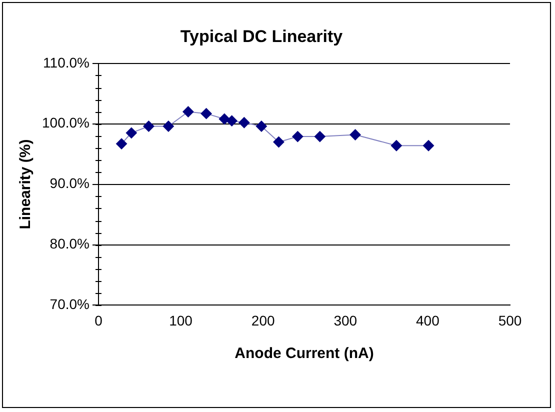 The height and width of the screenshot is (412, 555). I want to click on y-tick-label: 70.0%, so click(70, 304).